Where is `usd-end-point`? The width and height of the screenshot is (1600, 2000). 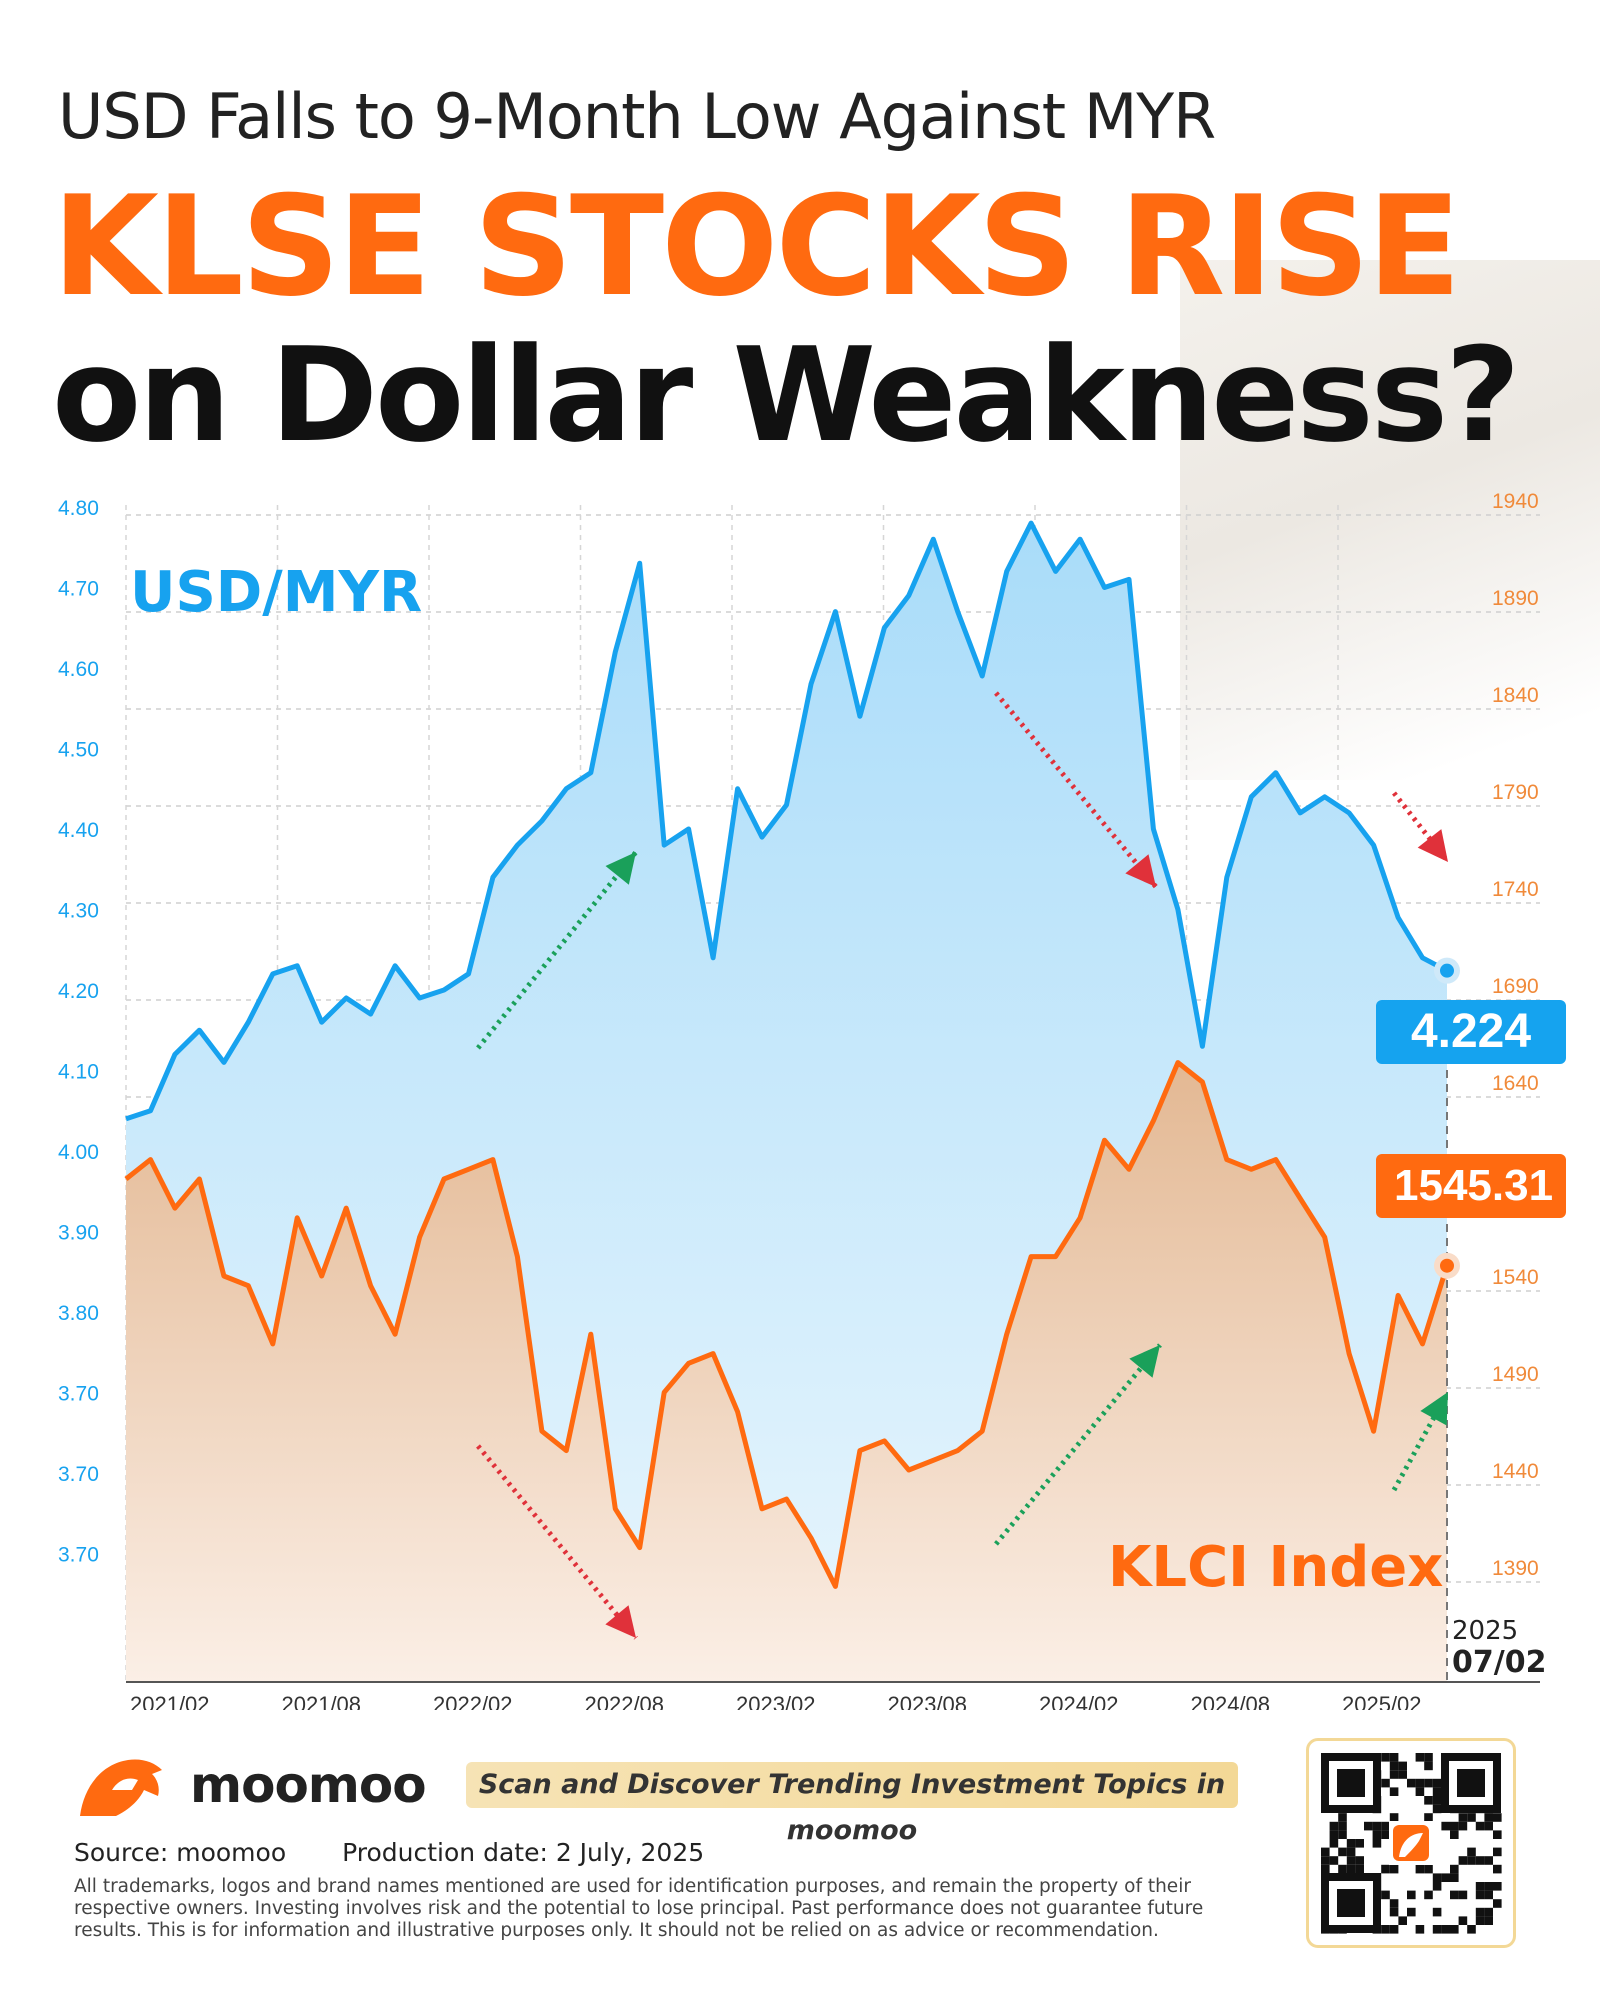
usd-end-point is located at coordinates (1447, 970).